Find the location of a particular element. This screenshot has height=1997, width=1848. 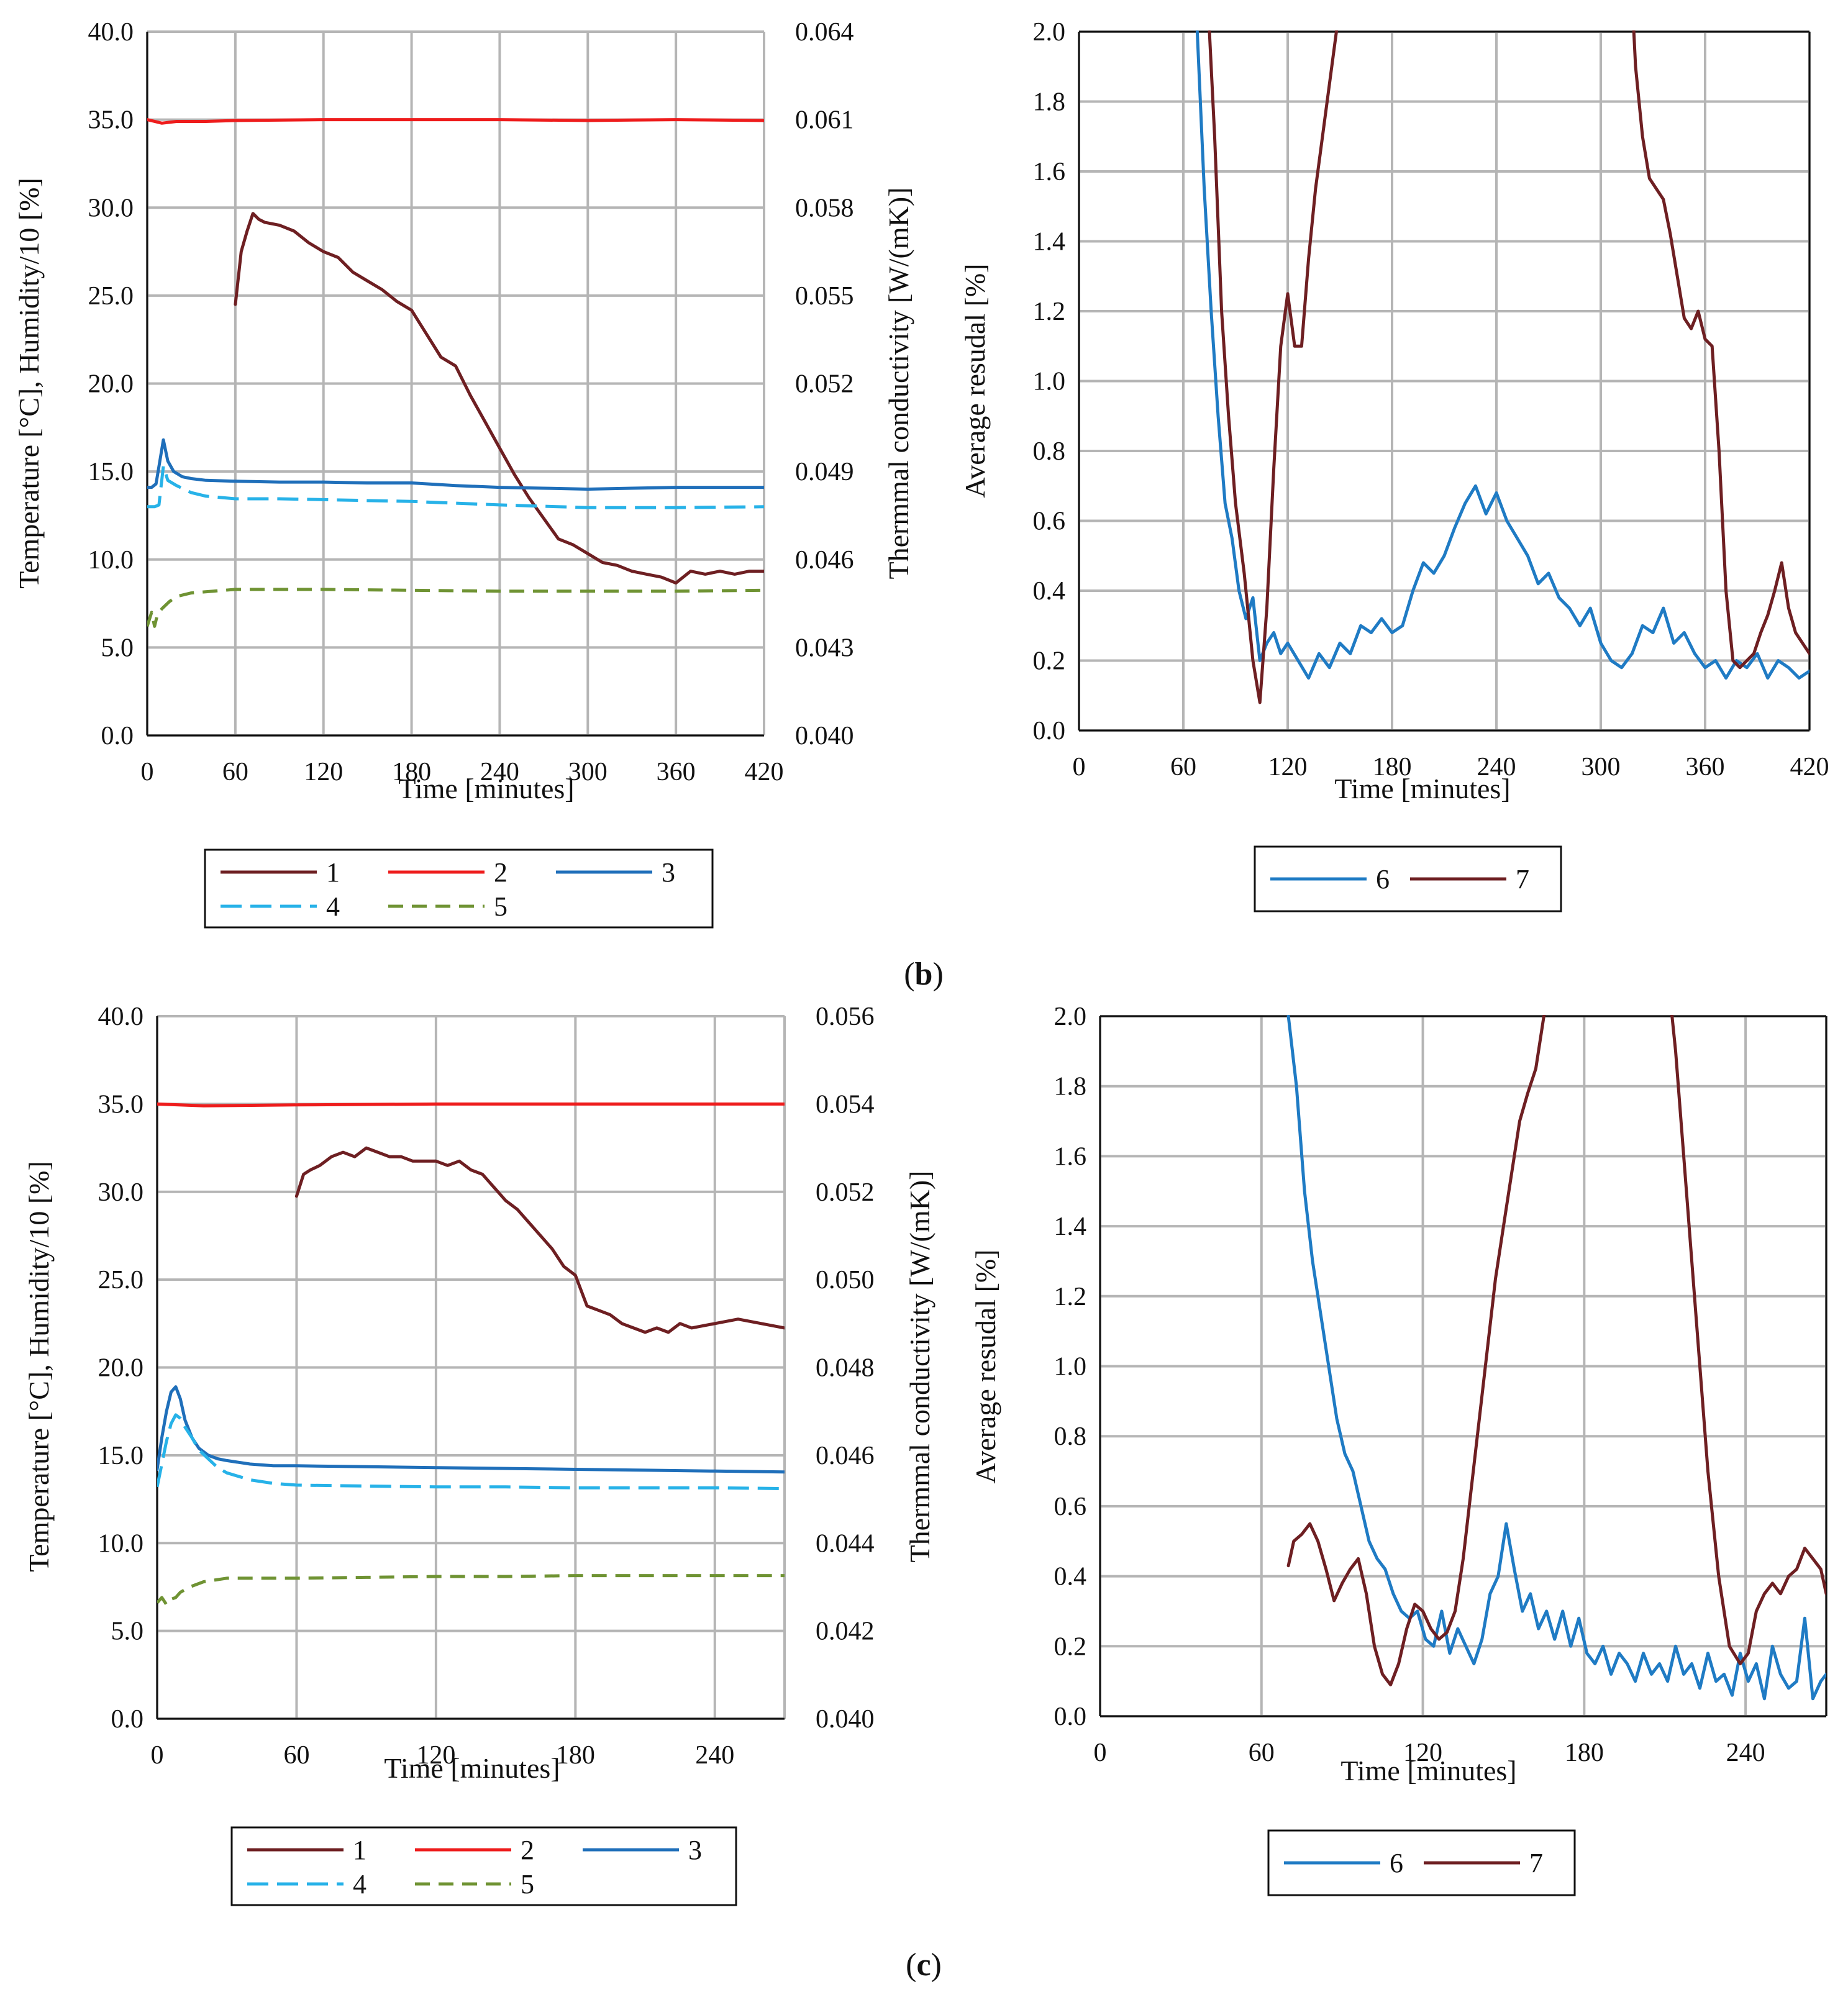

c-left-xtick-label: 0 is located at coordinates (158, 1755).